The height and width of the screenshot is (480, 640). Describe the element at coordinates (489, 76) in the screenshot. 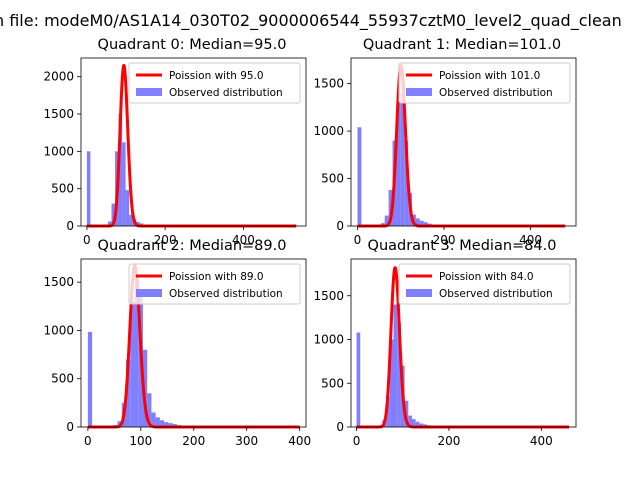

I see `legend-entry-poisson: Poission with 101.0` at that location.